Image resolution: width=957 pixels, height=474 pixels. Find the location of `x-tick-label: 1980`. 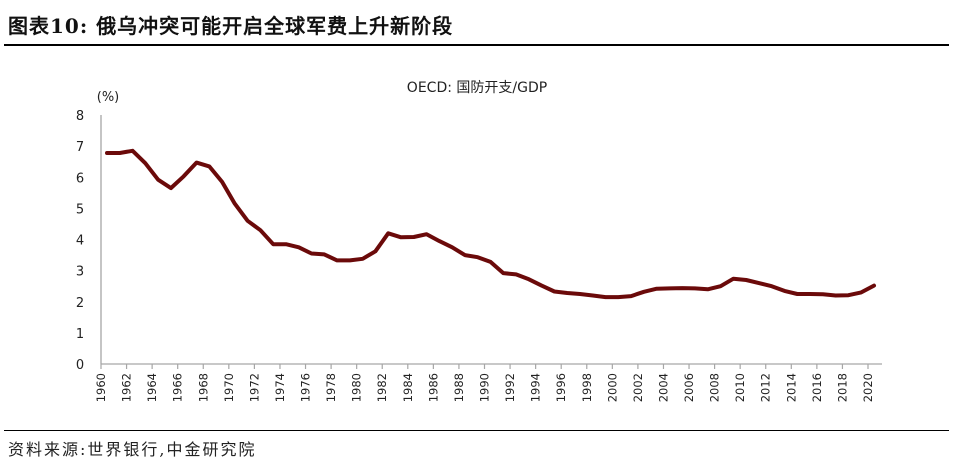

x-tick-label: 1980 is located at coordinates (357, 387).